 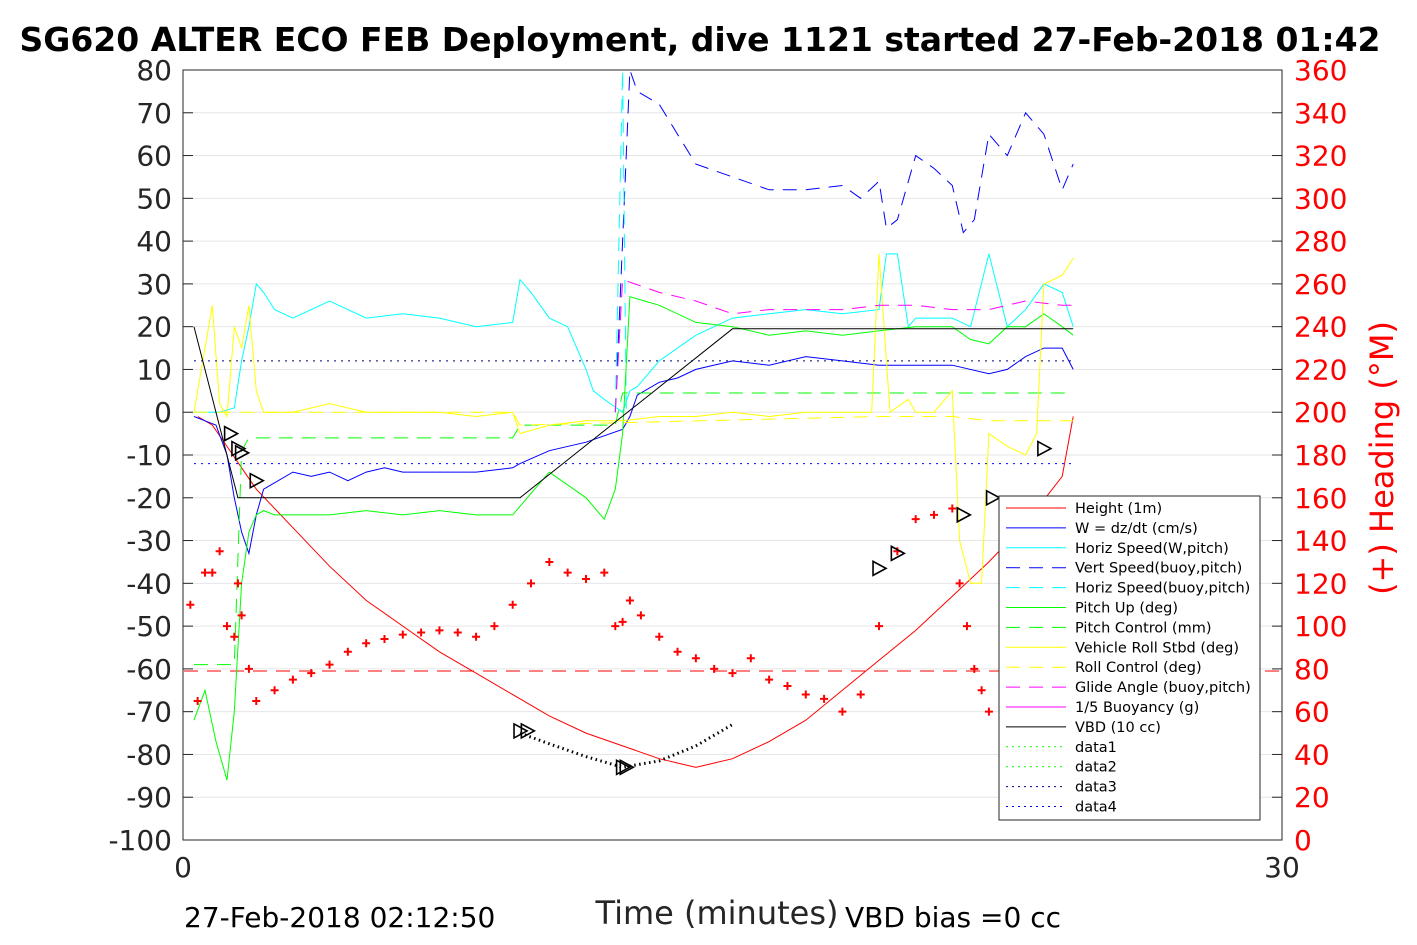 I want to click on right-y-tick-label: 320, so click(x=1320, y=156).